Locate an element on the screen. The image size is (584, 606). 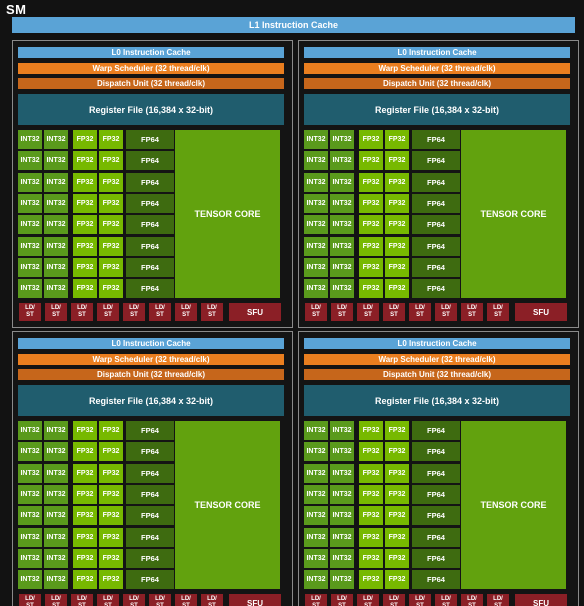
l0-instruction-cache: L0 Instruction Cache is located at coordinates (437, 52).